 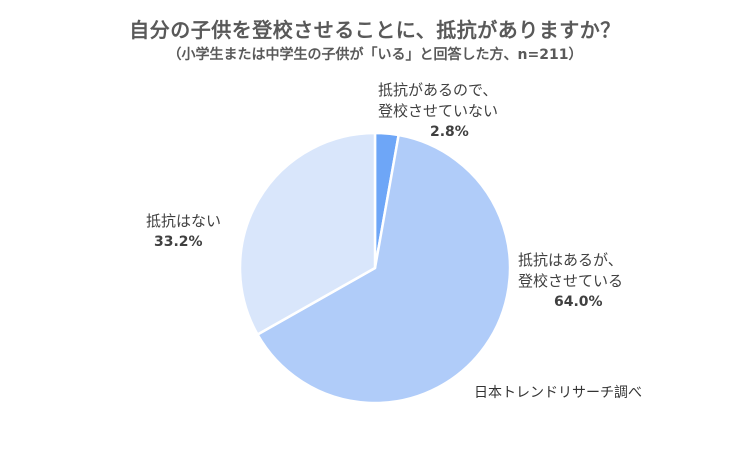 I want to click on slice-value-label: 64.0%, so click(x=578, y=302).